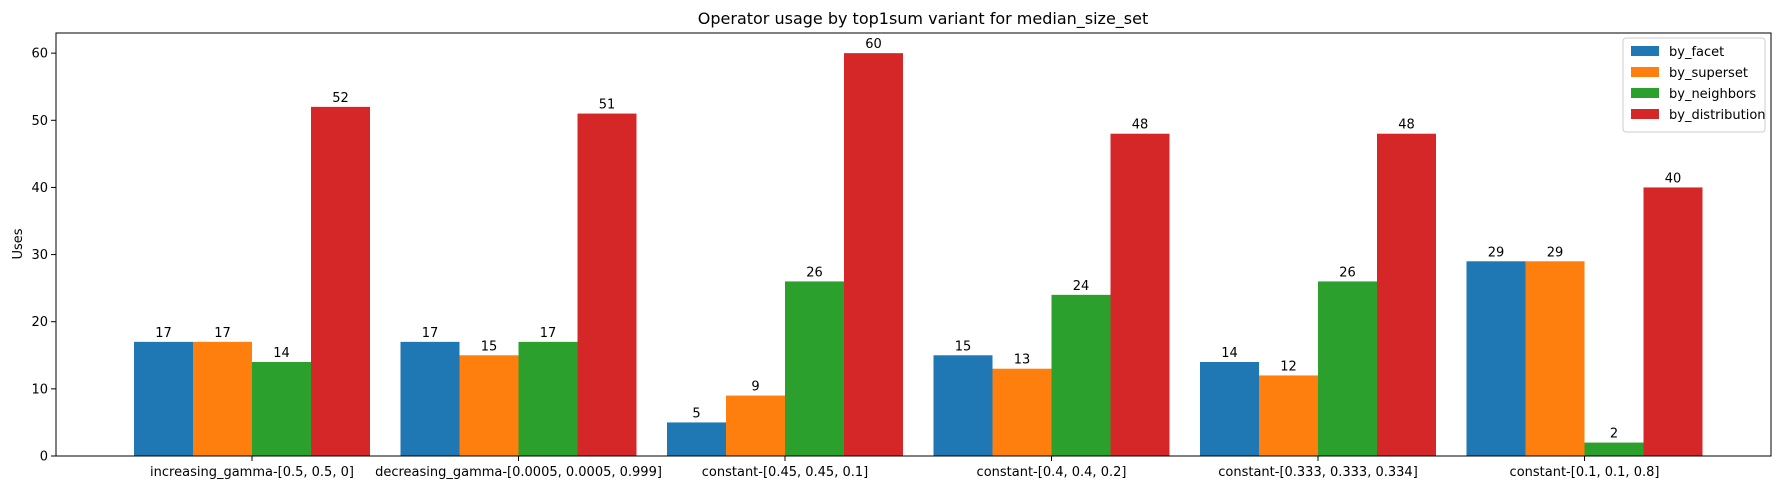 The image size is (1790, 494). What do you see at coordinates (39, 54) in the screenshot?
I see `y-tick-label: 60` at bounding box center [39, 54].